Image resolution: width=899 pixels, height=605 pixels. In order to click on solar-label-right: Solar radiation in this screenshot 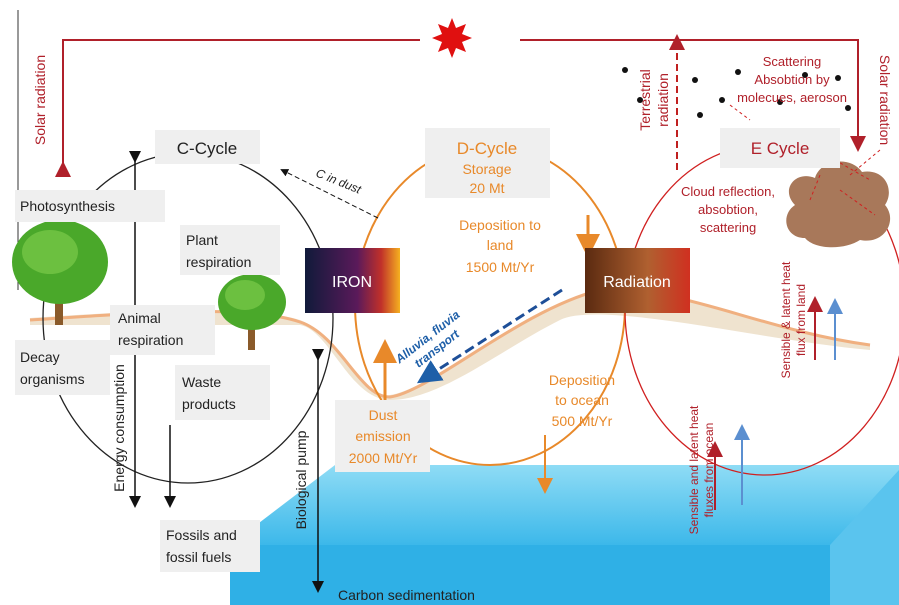, I will do `click(885, 100)`.